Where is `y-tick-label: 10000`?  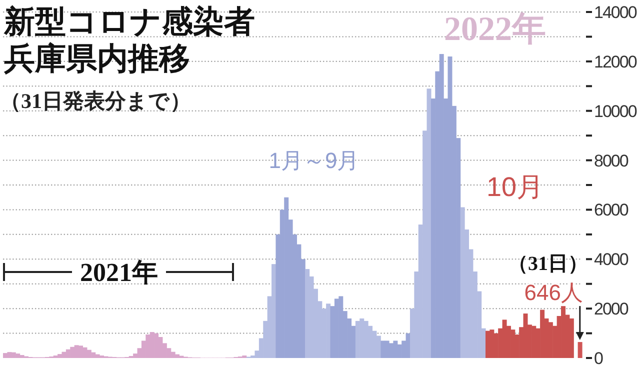 y-tick-label: 10000 is located at coordinates (615, 111).